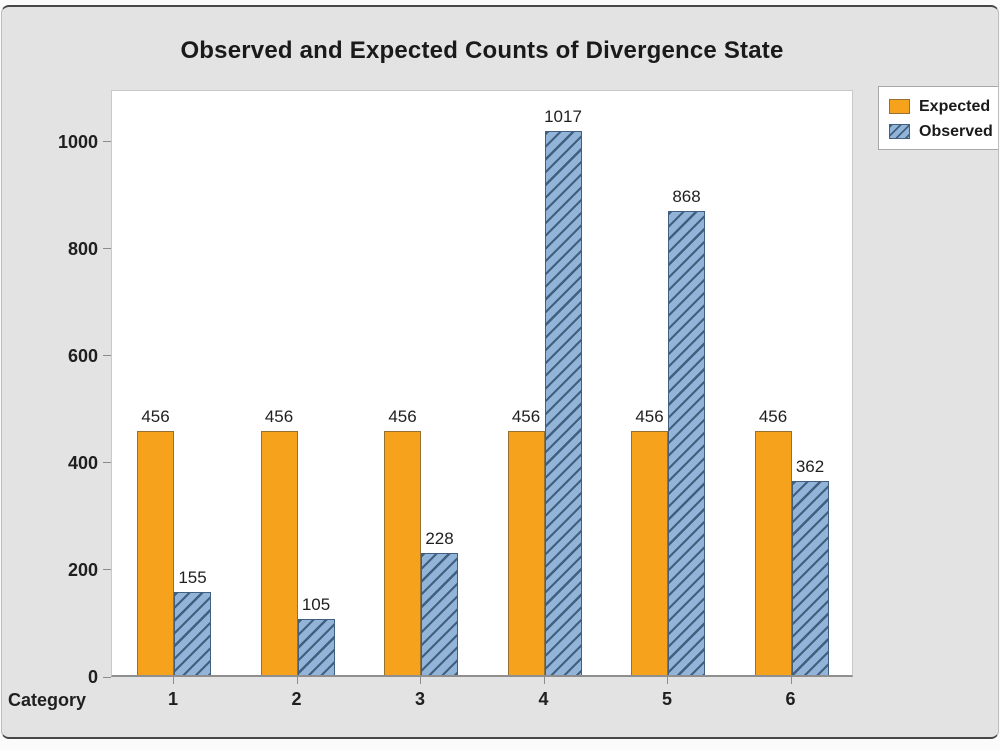  Describe the element at coordinates (82, 462) in the screenshot. I see `y-tick-label: 400` at that location.